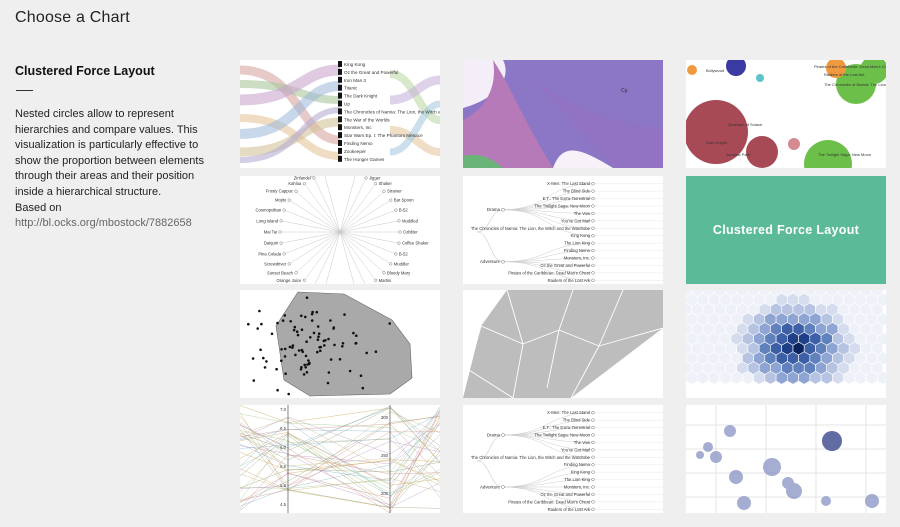 This screenshot has height=527, width=900. Describe the element at coordinates (577, 250) in the screenshot. I see `dendro-leaf-label: Finding Nemo` at that location.